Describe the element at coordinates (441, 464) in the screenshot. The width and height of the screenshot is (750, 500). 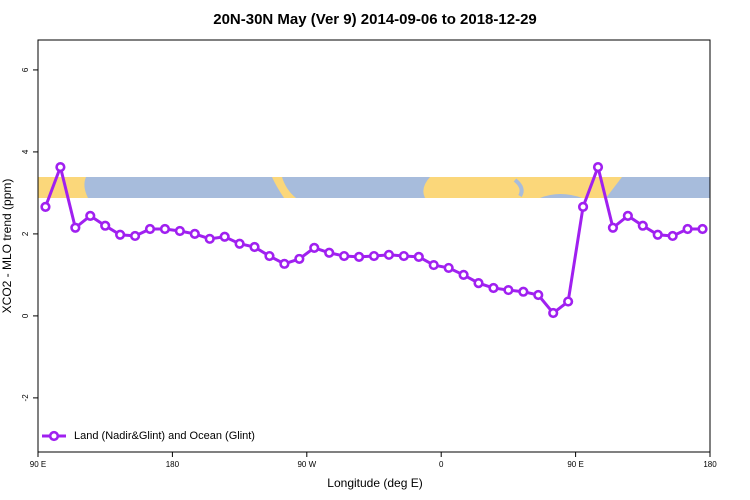
I see `x-tick-label: 0` at that location.